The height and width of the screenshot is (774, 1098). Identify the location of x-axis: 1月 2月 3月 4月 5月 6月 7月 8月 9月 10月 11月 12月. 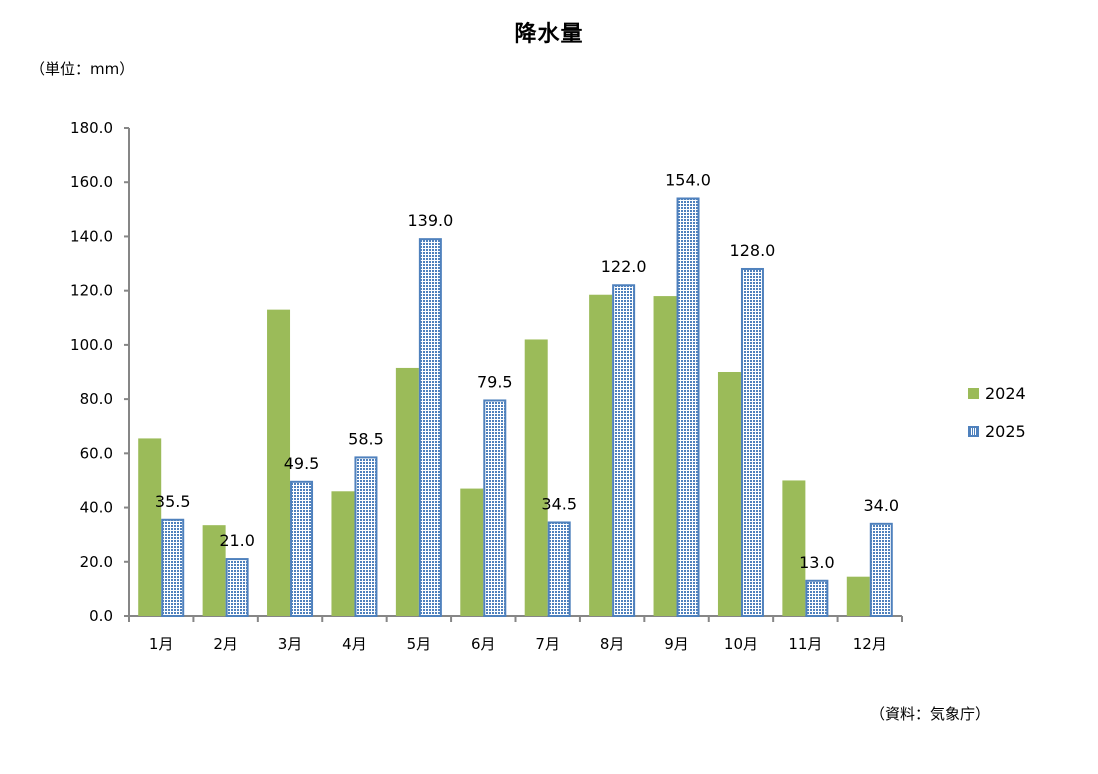
(515, 634).